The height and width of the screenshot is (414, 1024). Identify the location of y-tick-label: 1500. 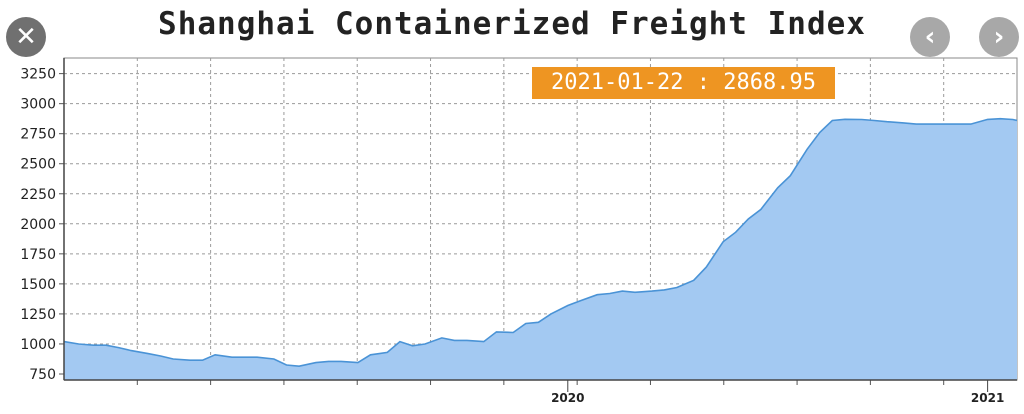
(38, 285).